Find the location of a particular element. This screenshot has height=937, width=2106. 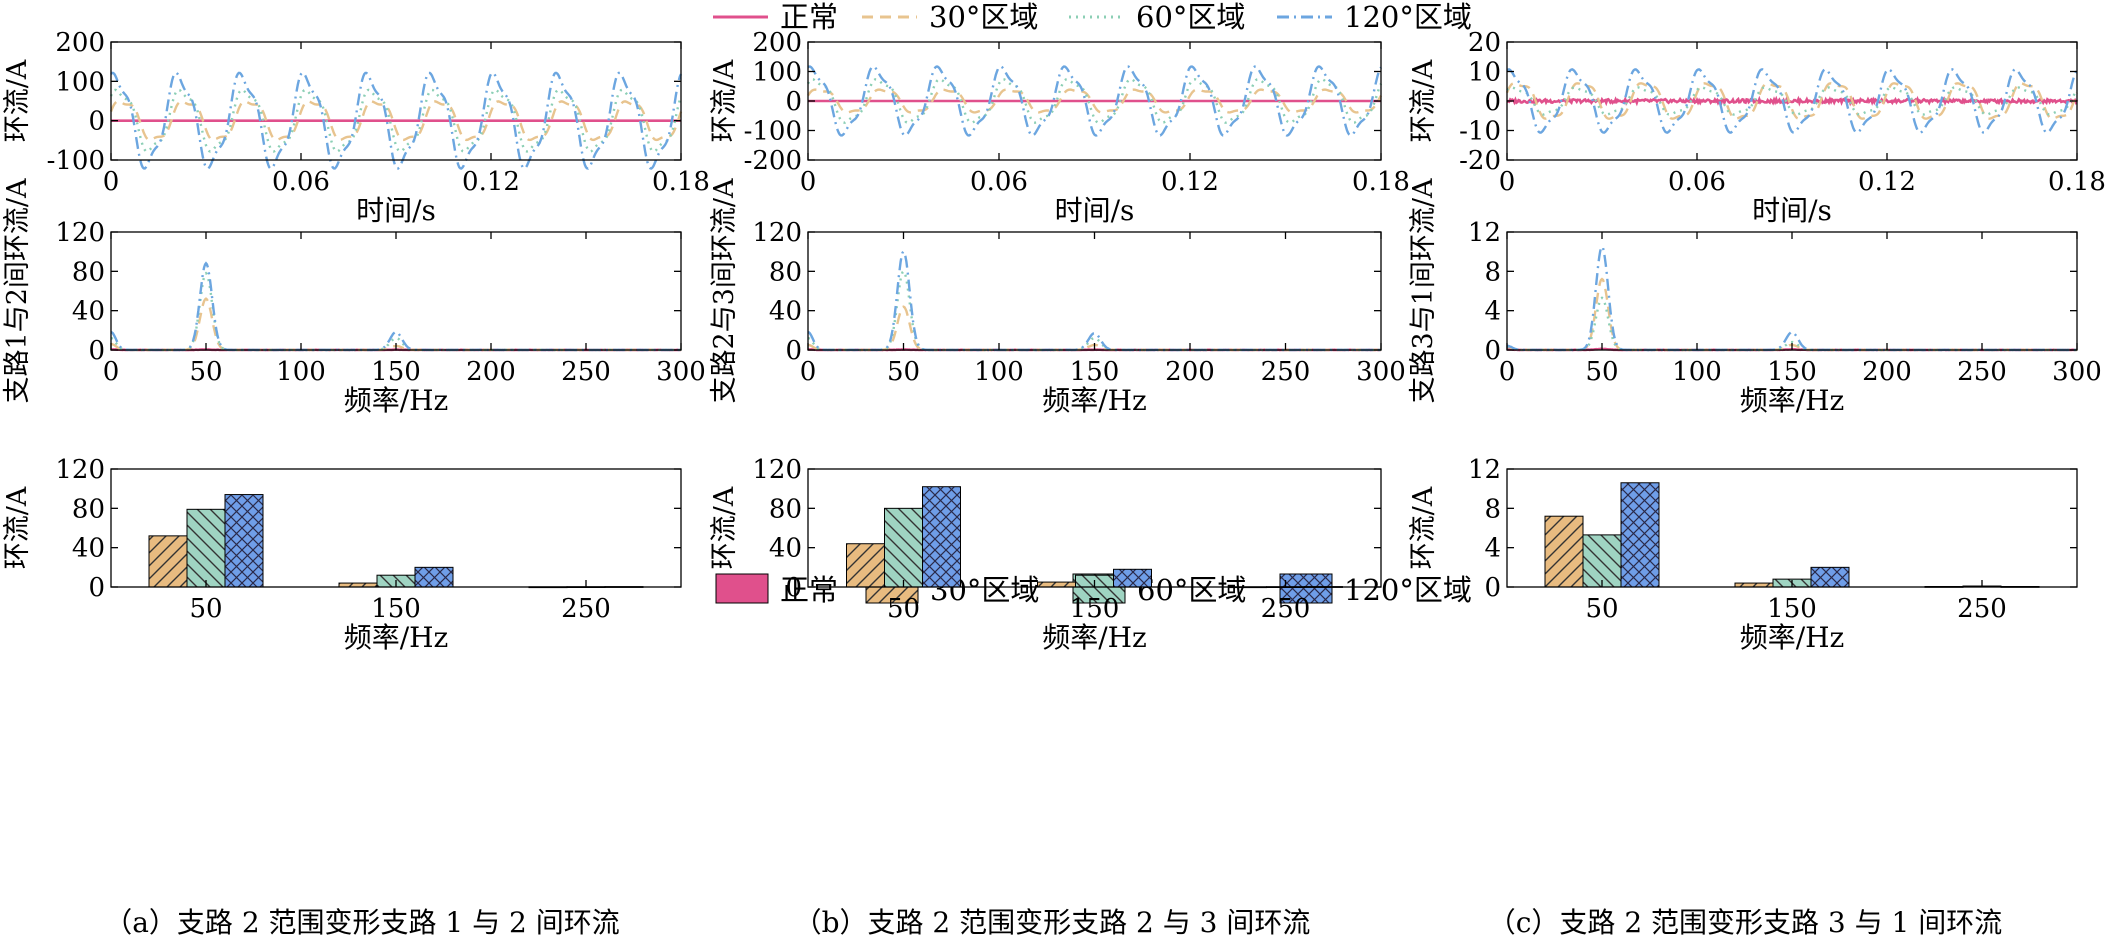

a-time-xtick-label: 0.12 is located at coordinates (491, 182).